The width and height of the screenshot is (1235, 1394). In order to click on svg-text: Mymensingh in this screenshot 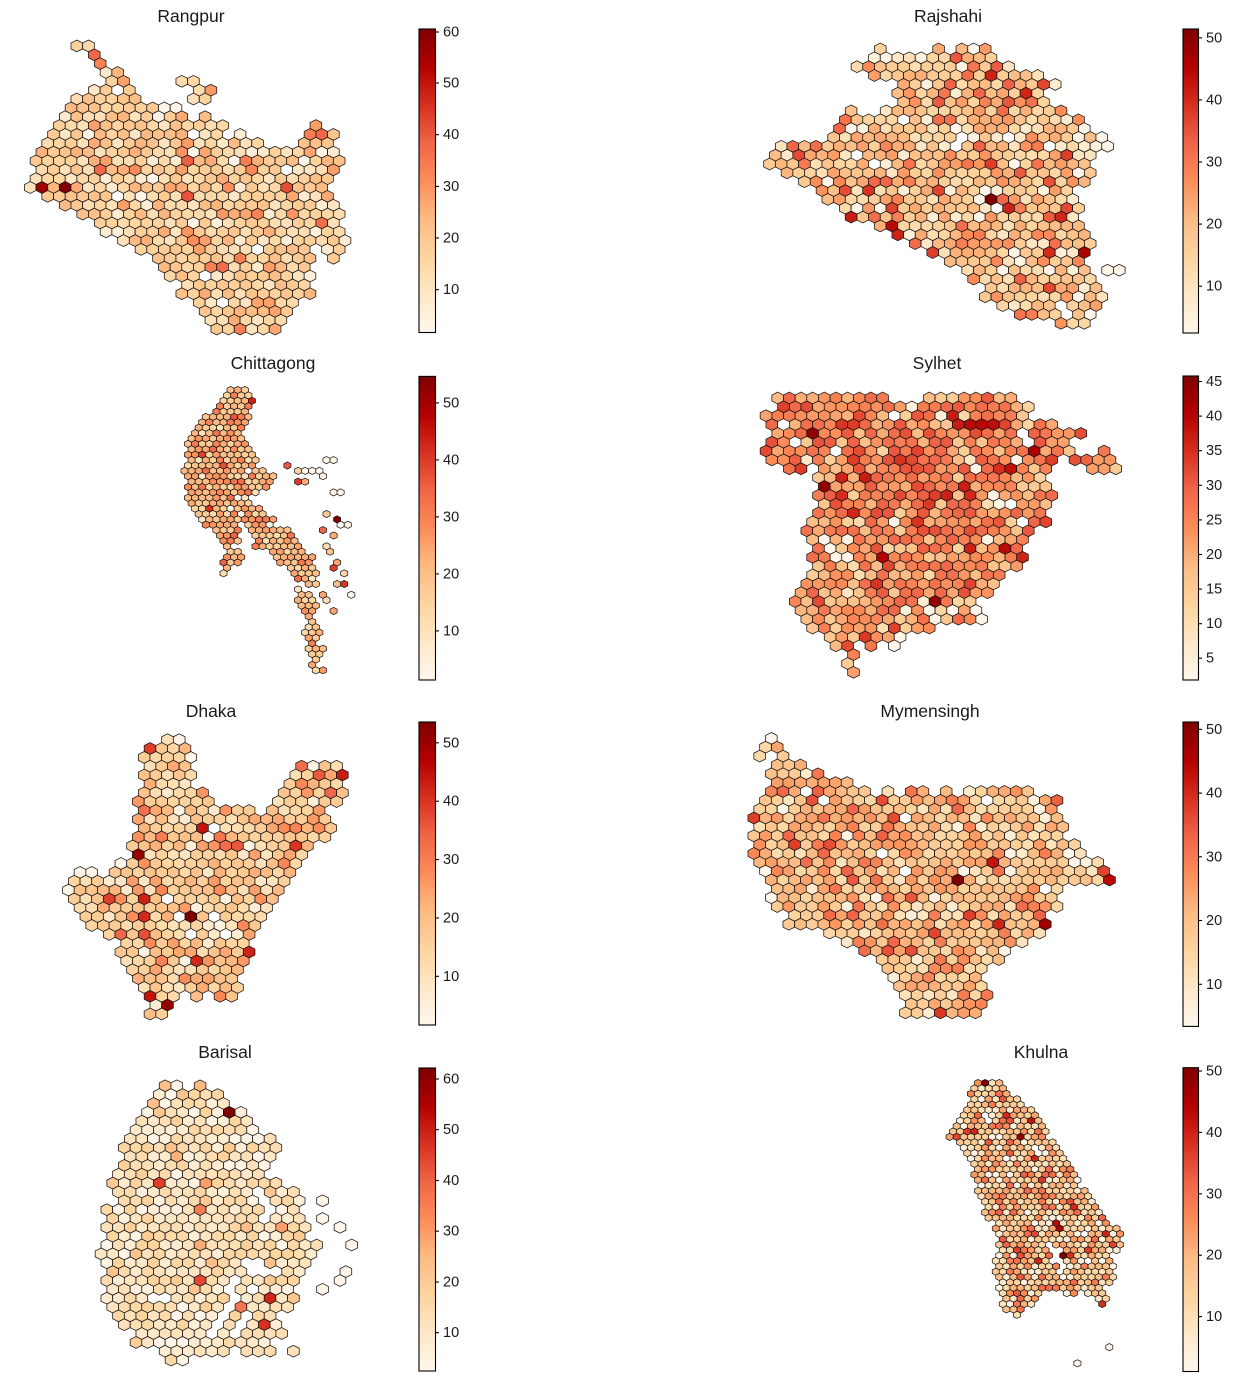, I will do `click(929, 711)`.